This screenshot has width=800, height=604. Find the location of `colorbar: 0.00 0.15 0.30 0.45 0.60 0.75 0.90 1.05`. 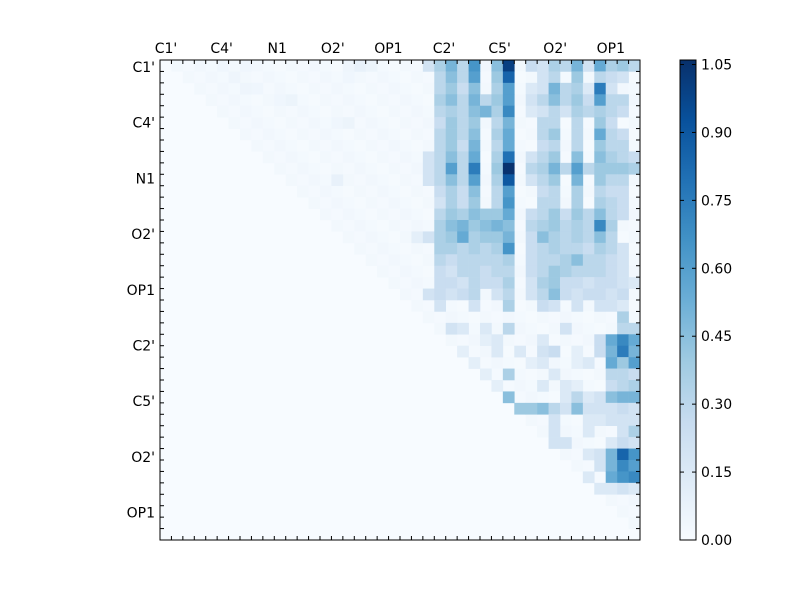

colorbar: 0.00 0.15 0.30 0.45 0.60 0.75 0.90 1.05 is located at coordinates (705, 303).